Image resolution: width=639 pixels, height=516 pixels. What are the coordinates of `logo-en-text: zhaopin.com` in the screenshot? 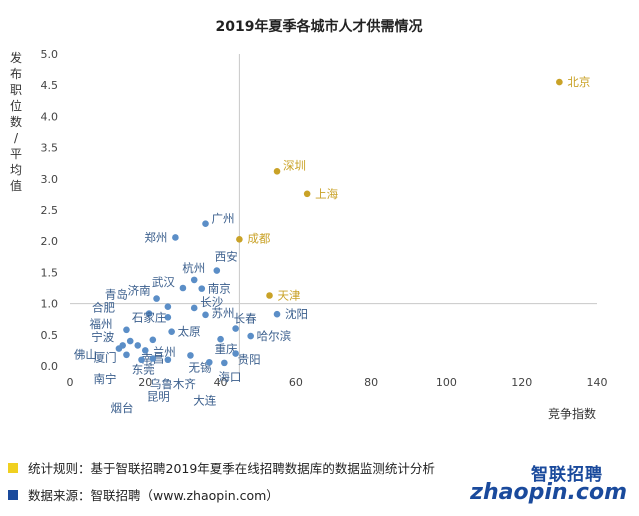 It's located at (548, 492).